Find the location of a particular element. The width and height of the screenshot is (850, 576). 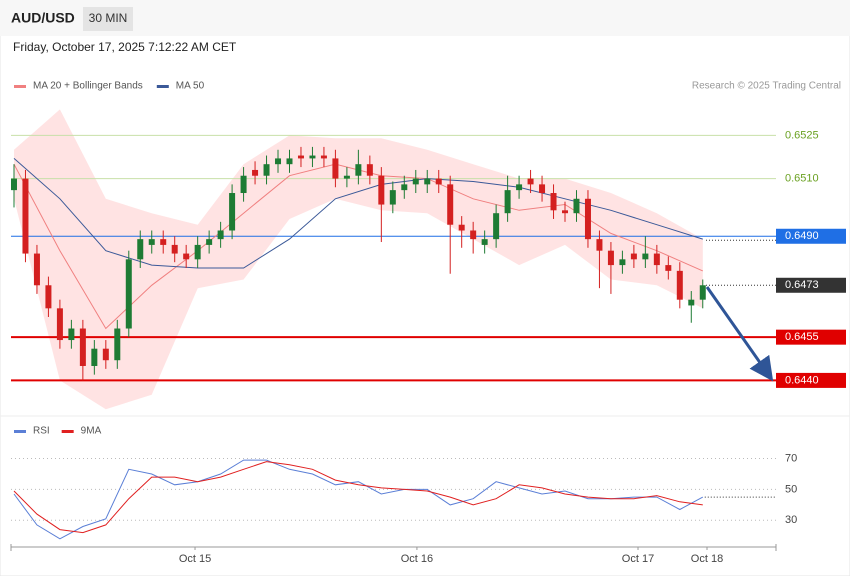

x-tick-label: Oct 18 is located at coordinates (707, 559).